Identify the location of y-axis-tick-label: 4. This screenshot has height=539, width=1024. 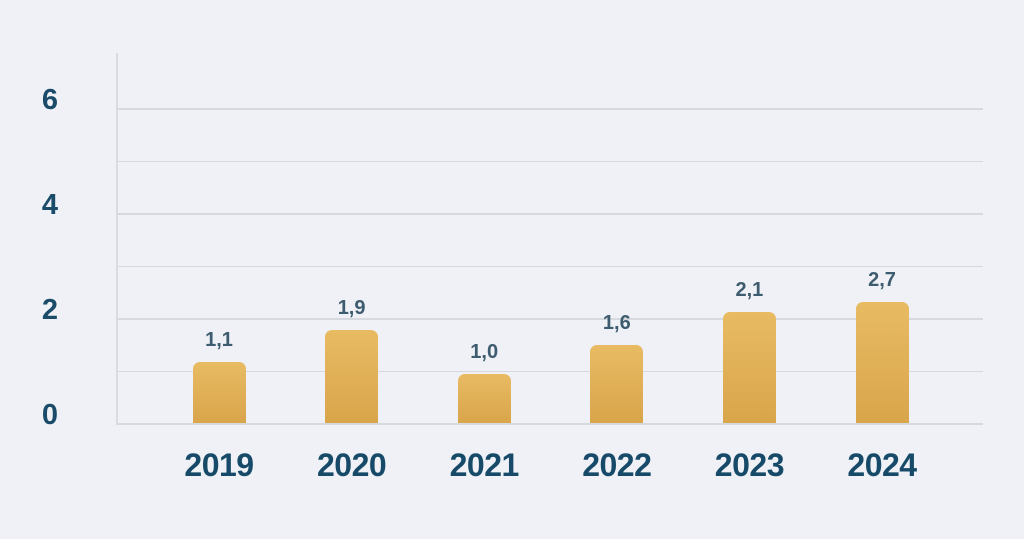
(50, 205).